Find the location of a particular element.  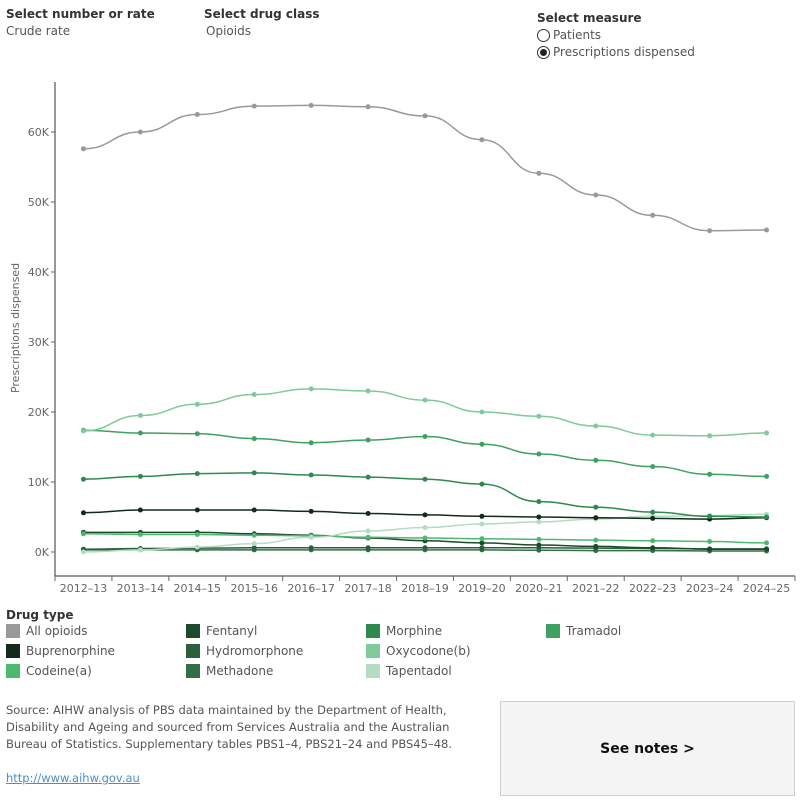

legend-item: Fentanyl is located at coordinates (221, 631).